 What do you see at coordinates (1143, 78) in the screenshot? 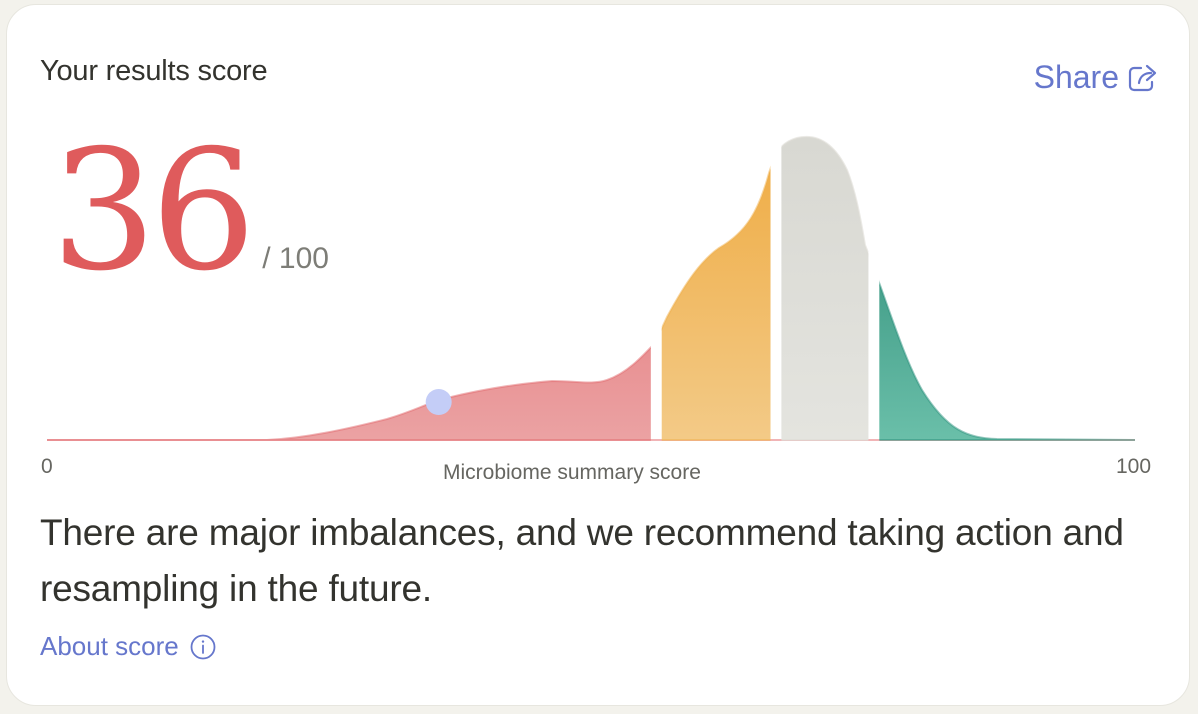
I see `share-icon` at bounding box center [1143, 78].